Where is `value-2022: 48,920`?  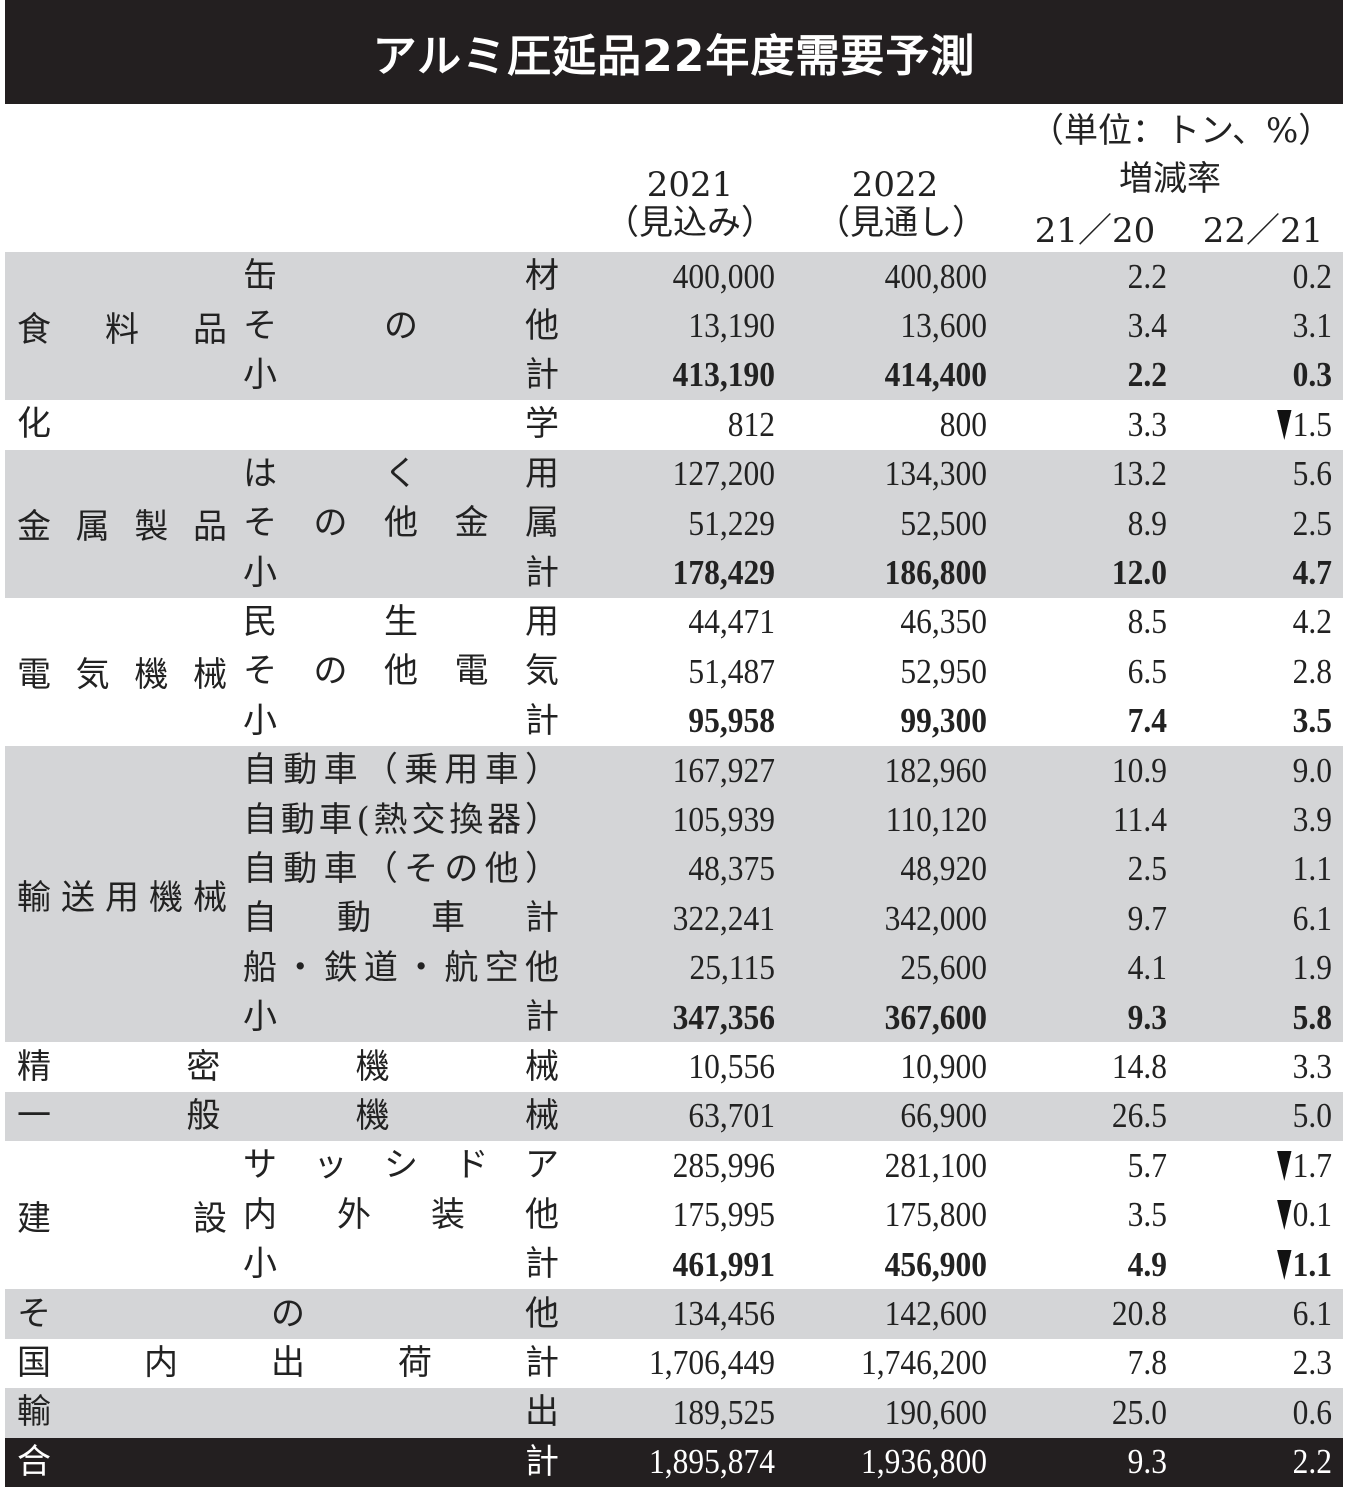 value-2022: 48,920 is located at coordinates (943, 869).